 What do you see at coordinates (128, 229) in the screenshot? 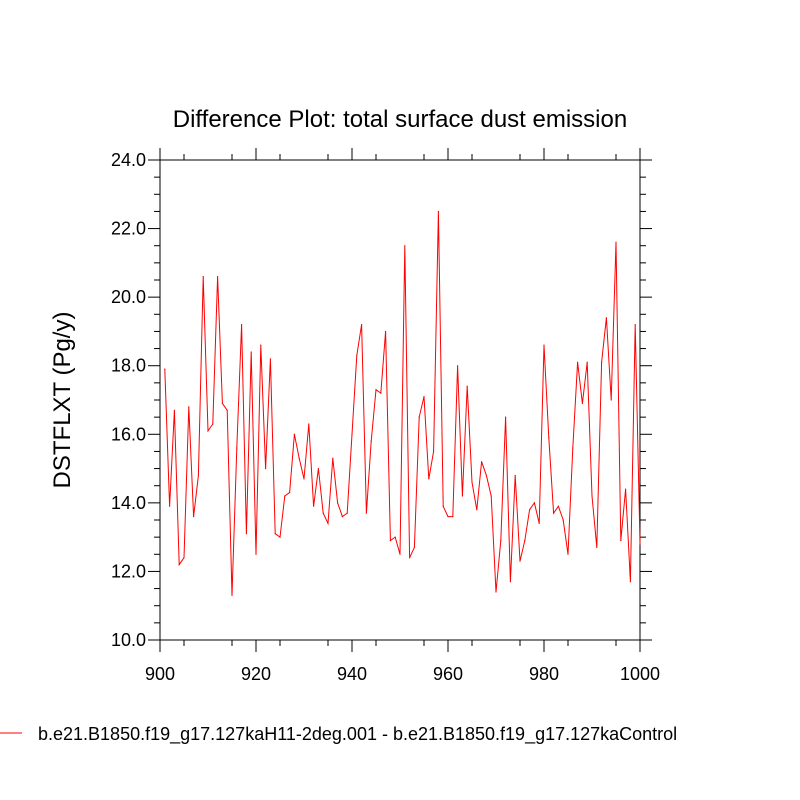
I see `y-tick-label: 22.0` at bounding box center [128, 229].